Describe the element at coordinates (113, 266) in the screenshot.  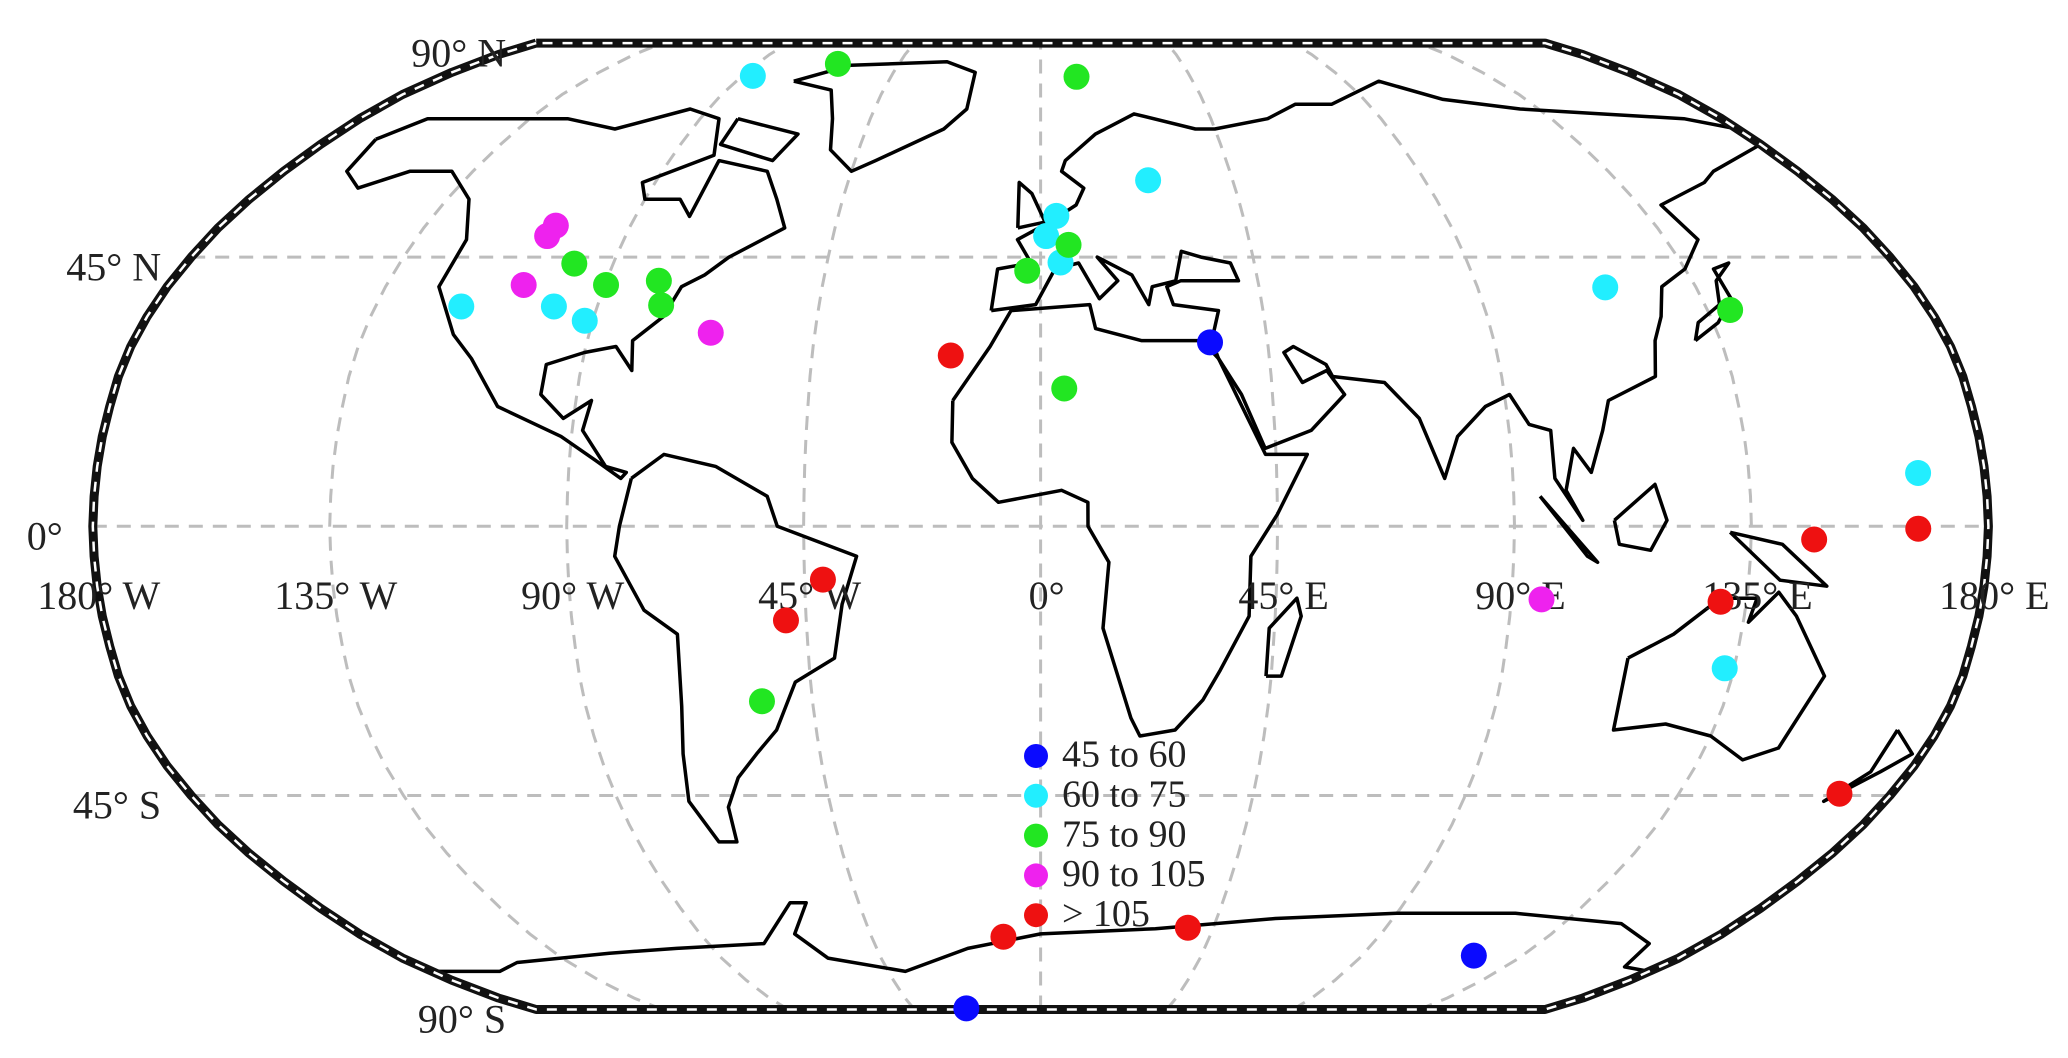
I see `y-tick-label: 45° N` at that location.